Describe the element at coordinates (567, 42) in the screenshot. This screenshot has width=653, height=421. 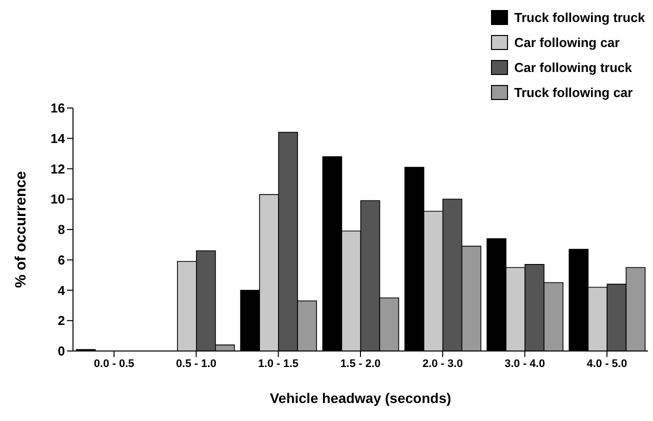
I see `legend-label: Car following car` at that location.